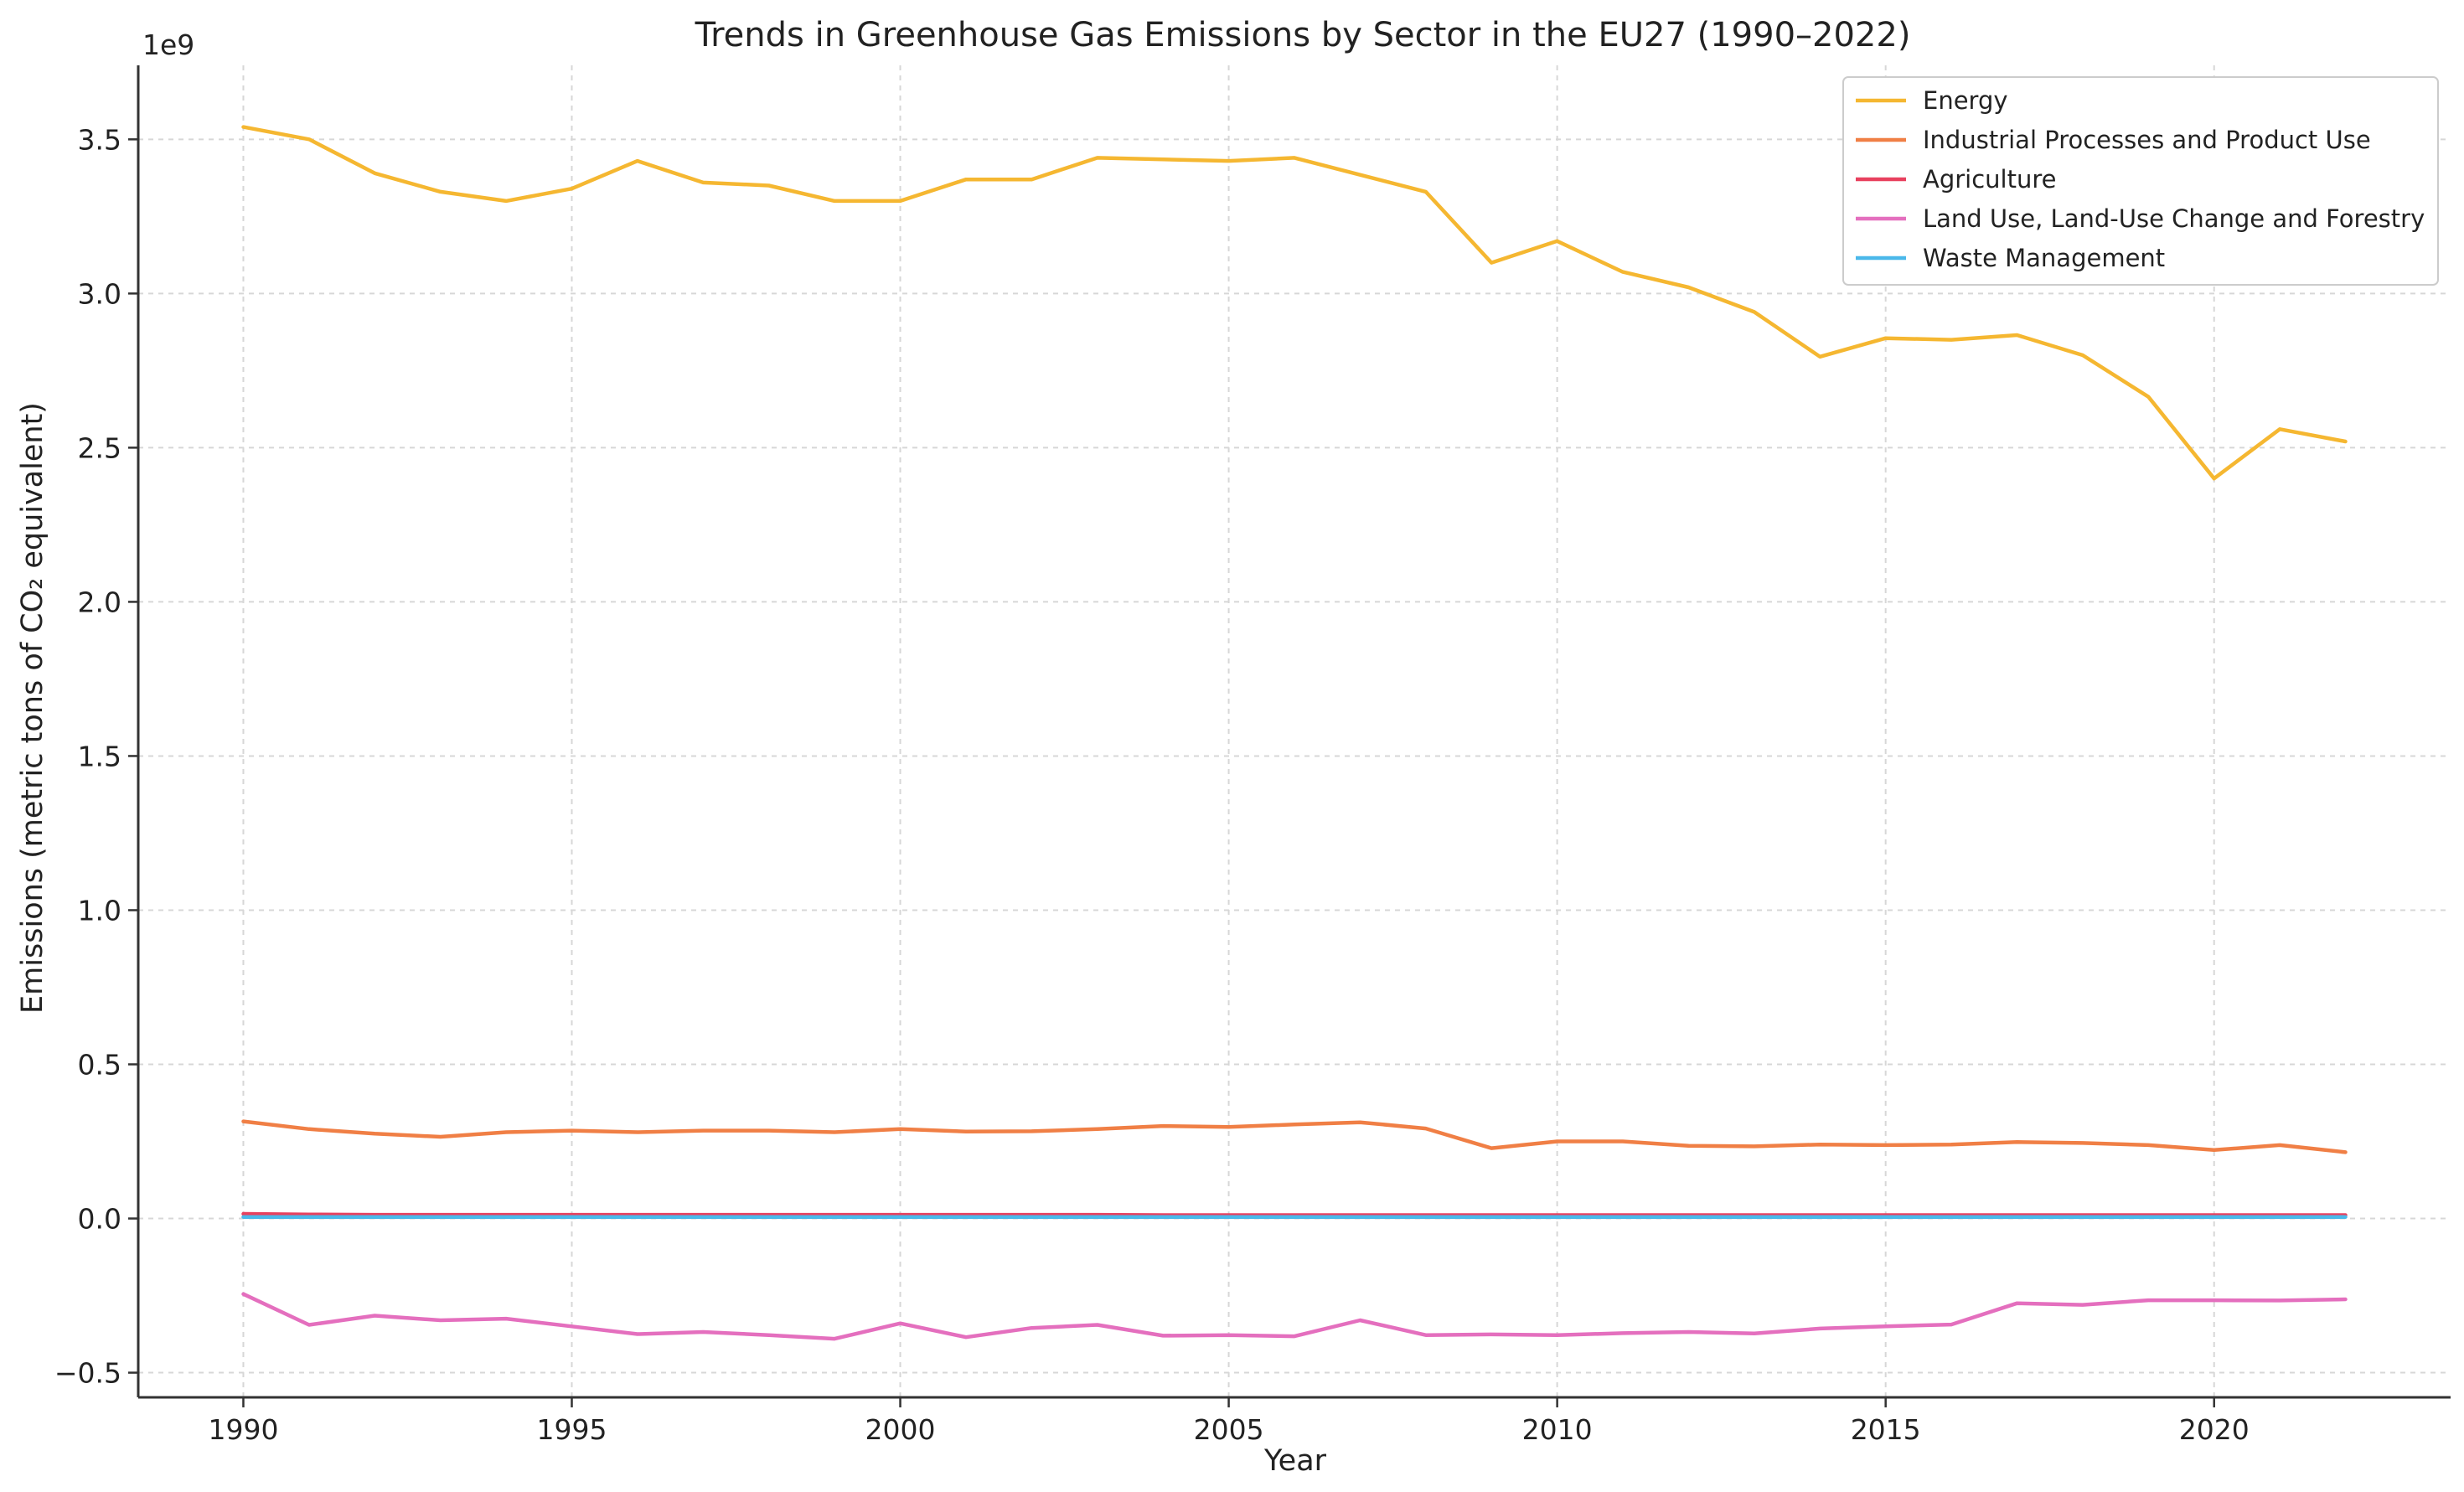 This screenshot has width=2464, height=1492. What do you see at coordinates (2044, 258) in the screenshot?
I see `legend-label: Waste Management` at bounding box center [2044, 258].